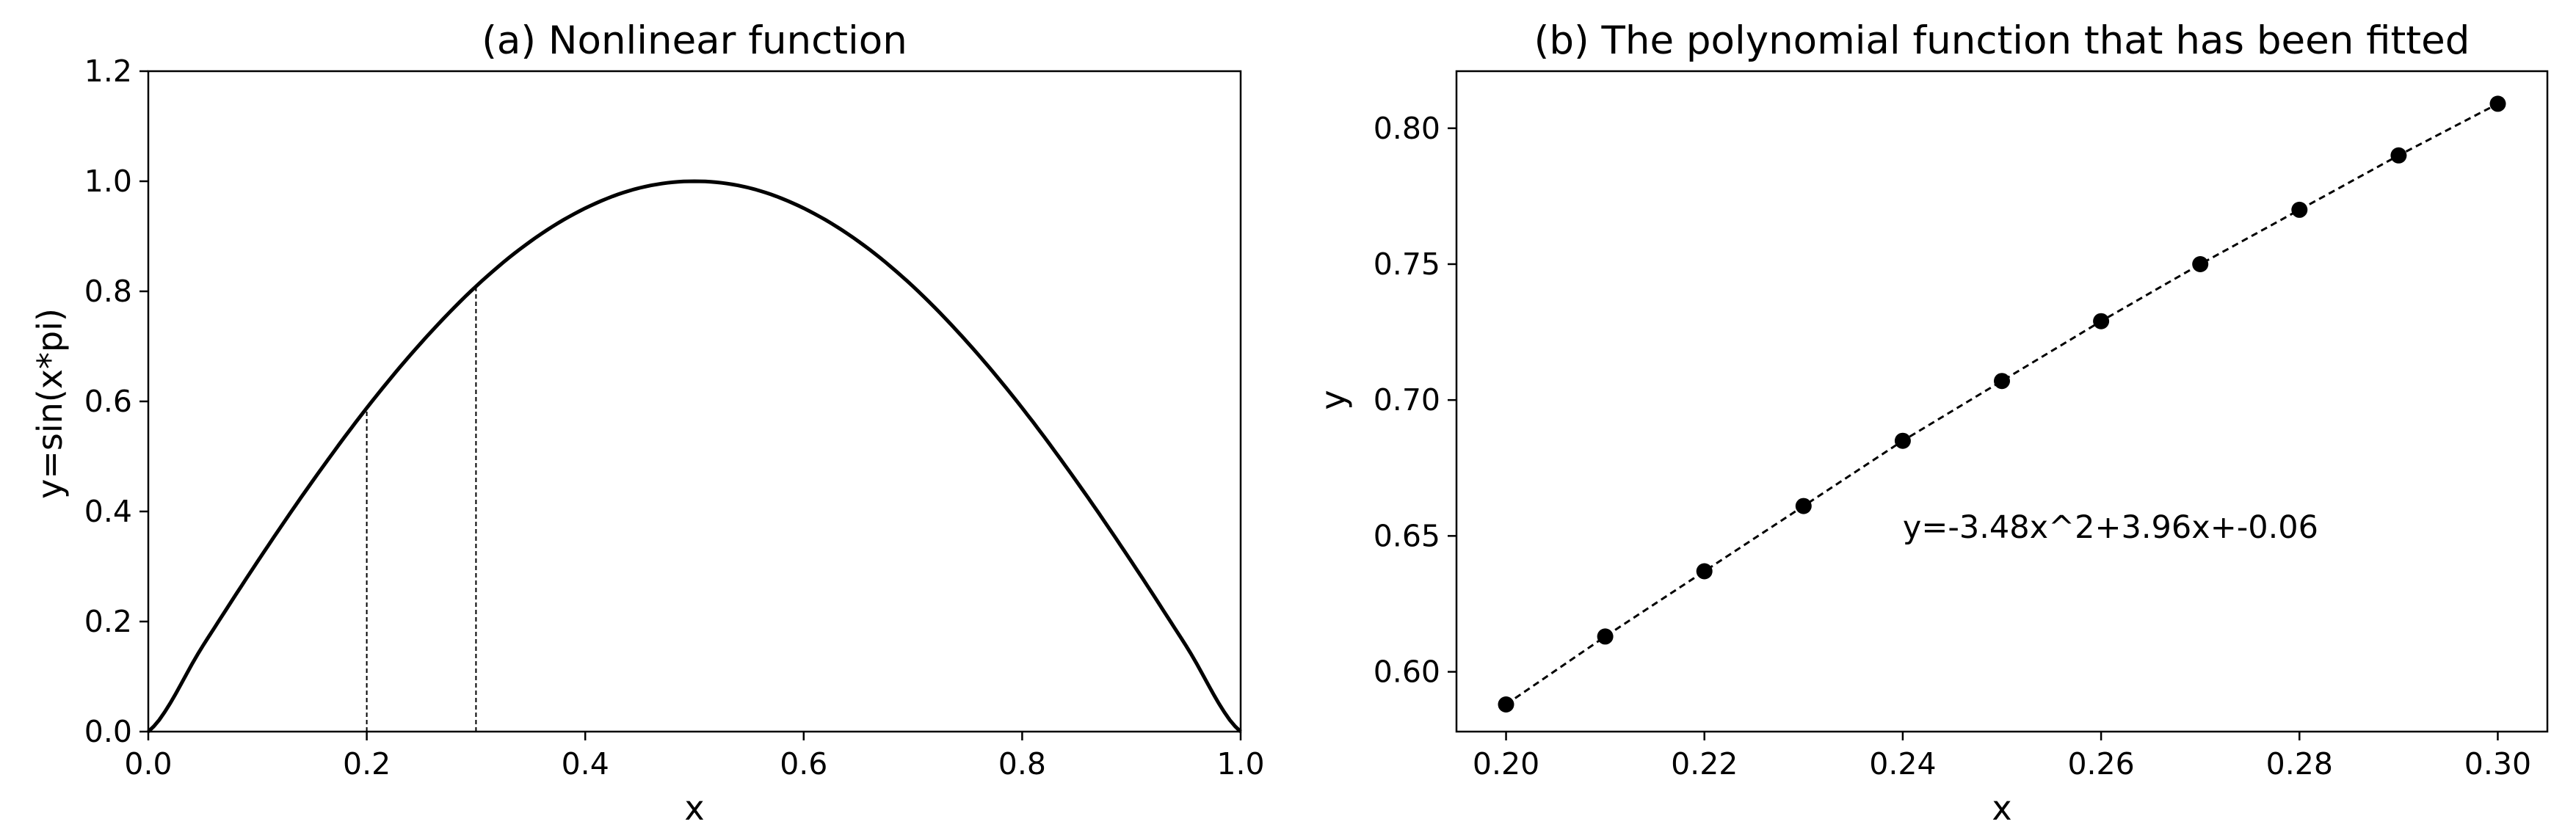  I want to click on x-tick-label: 0.30, so click(2498, 764).